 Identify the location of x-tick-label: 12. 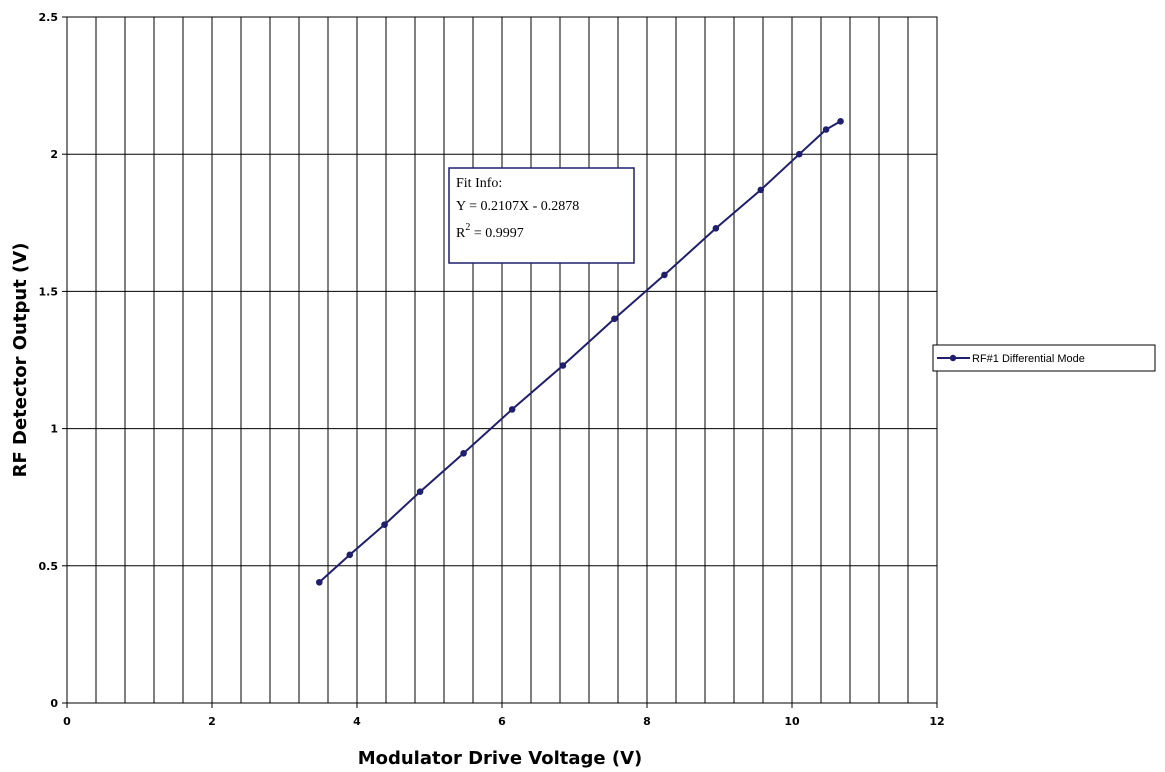
(936, 721).